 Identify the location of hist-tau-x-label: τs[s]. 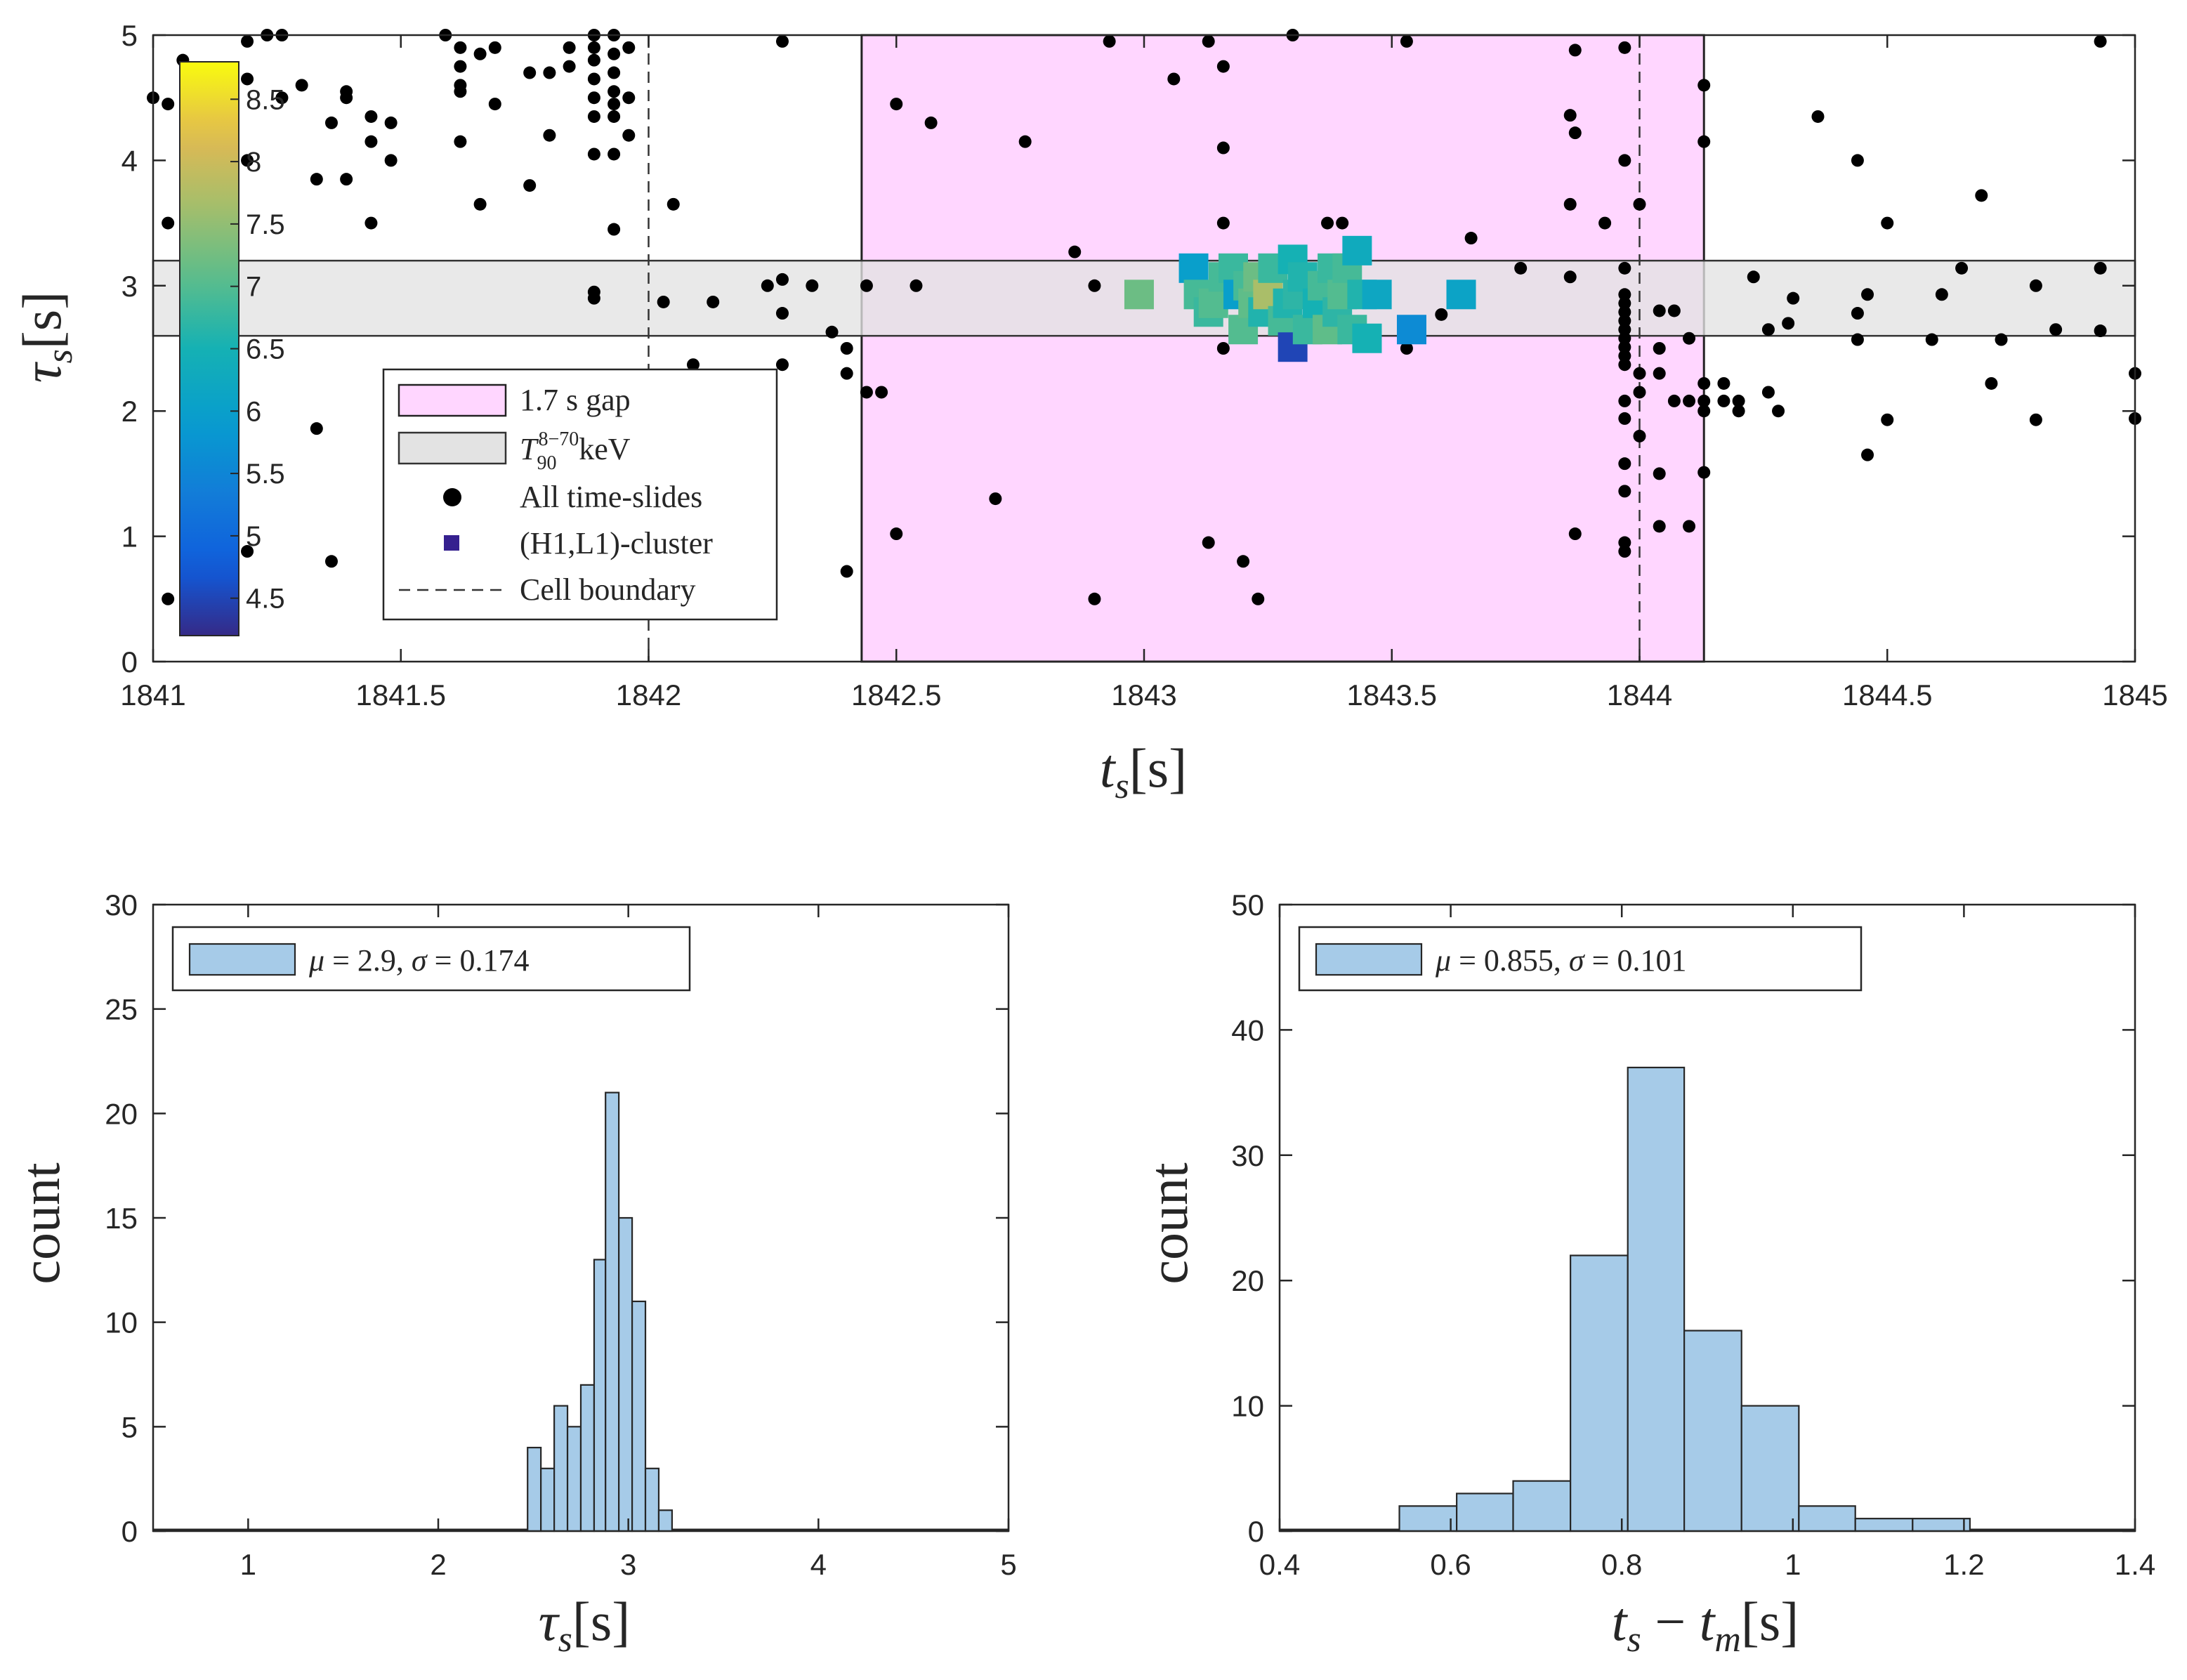
(584, 1625).